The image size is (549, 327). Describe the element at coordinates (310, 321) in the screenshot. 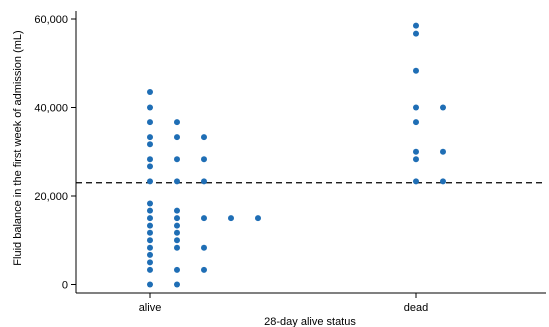

I see `x-axis-title: 28-day alive status` at that location.